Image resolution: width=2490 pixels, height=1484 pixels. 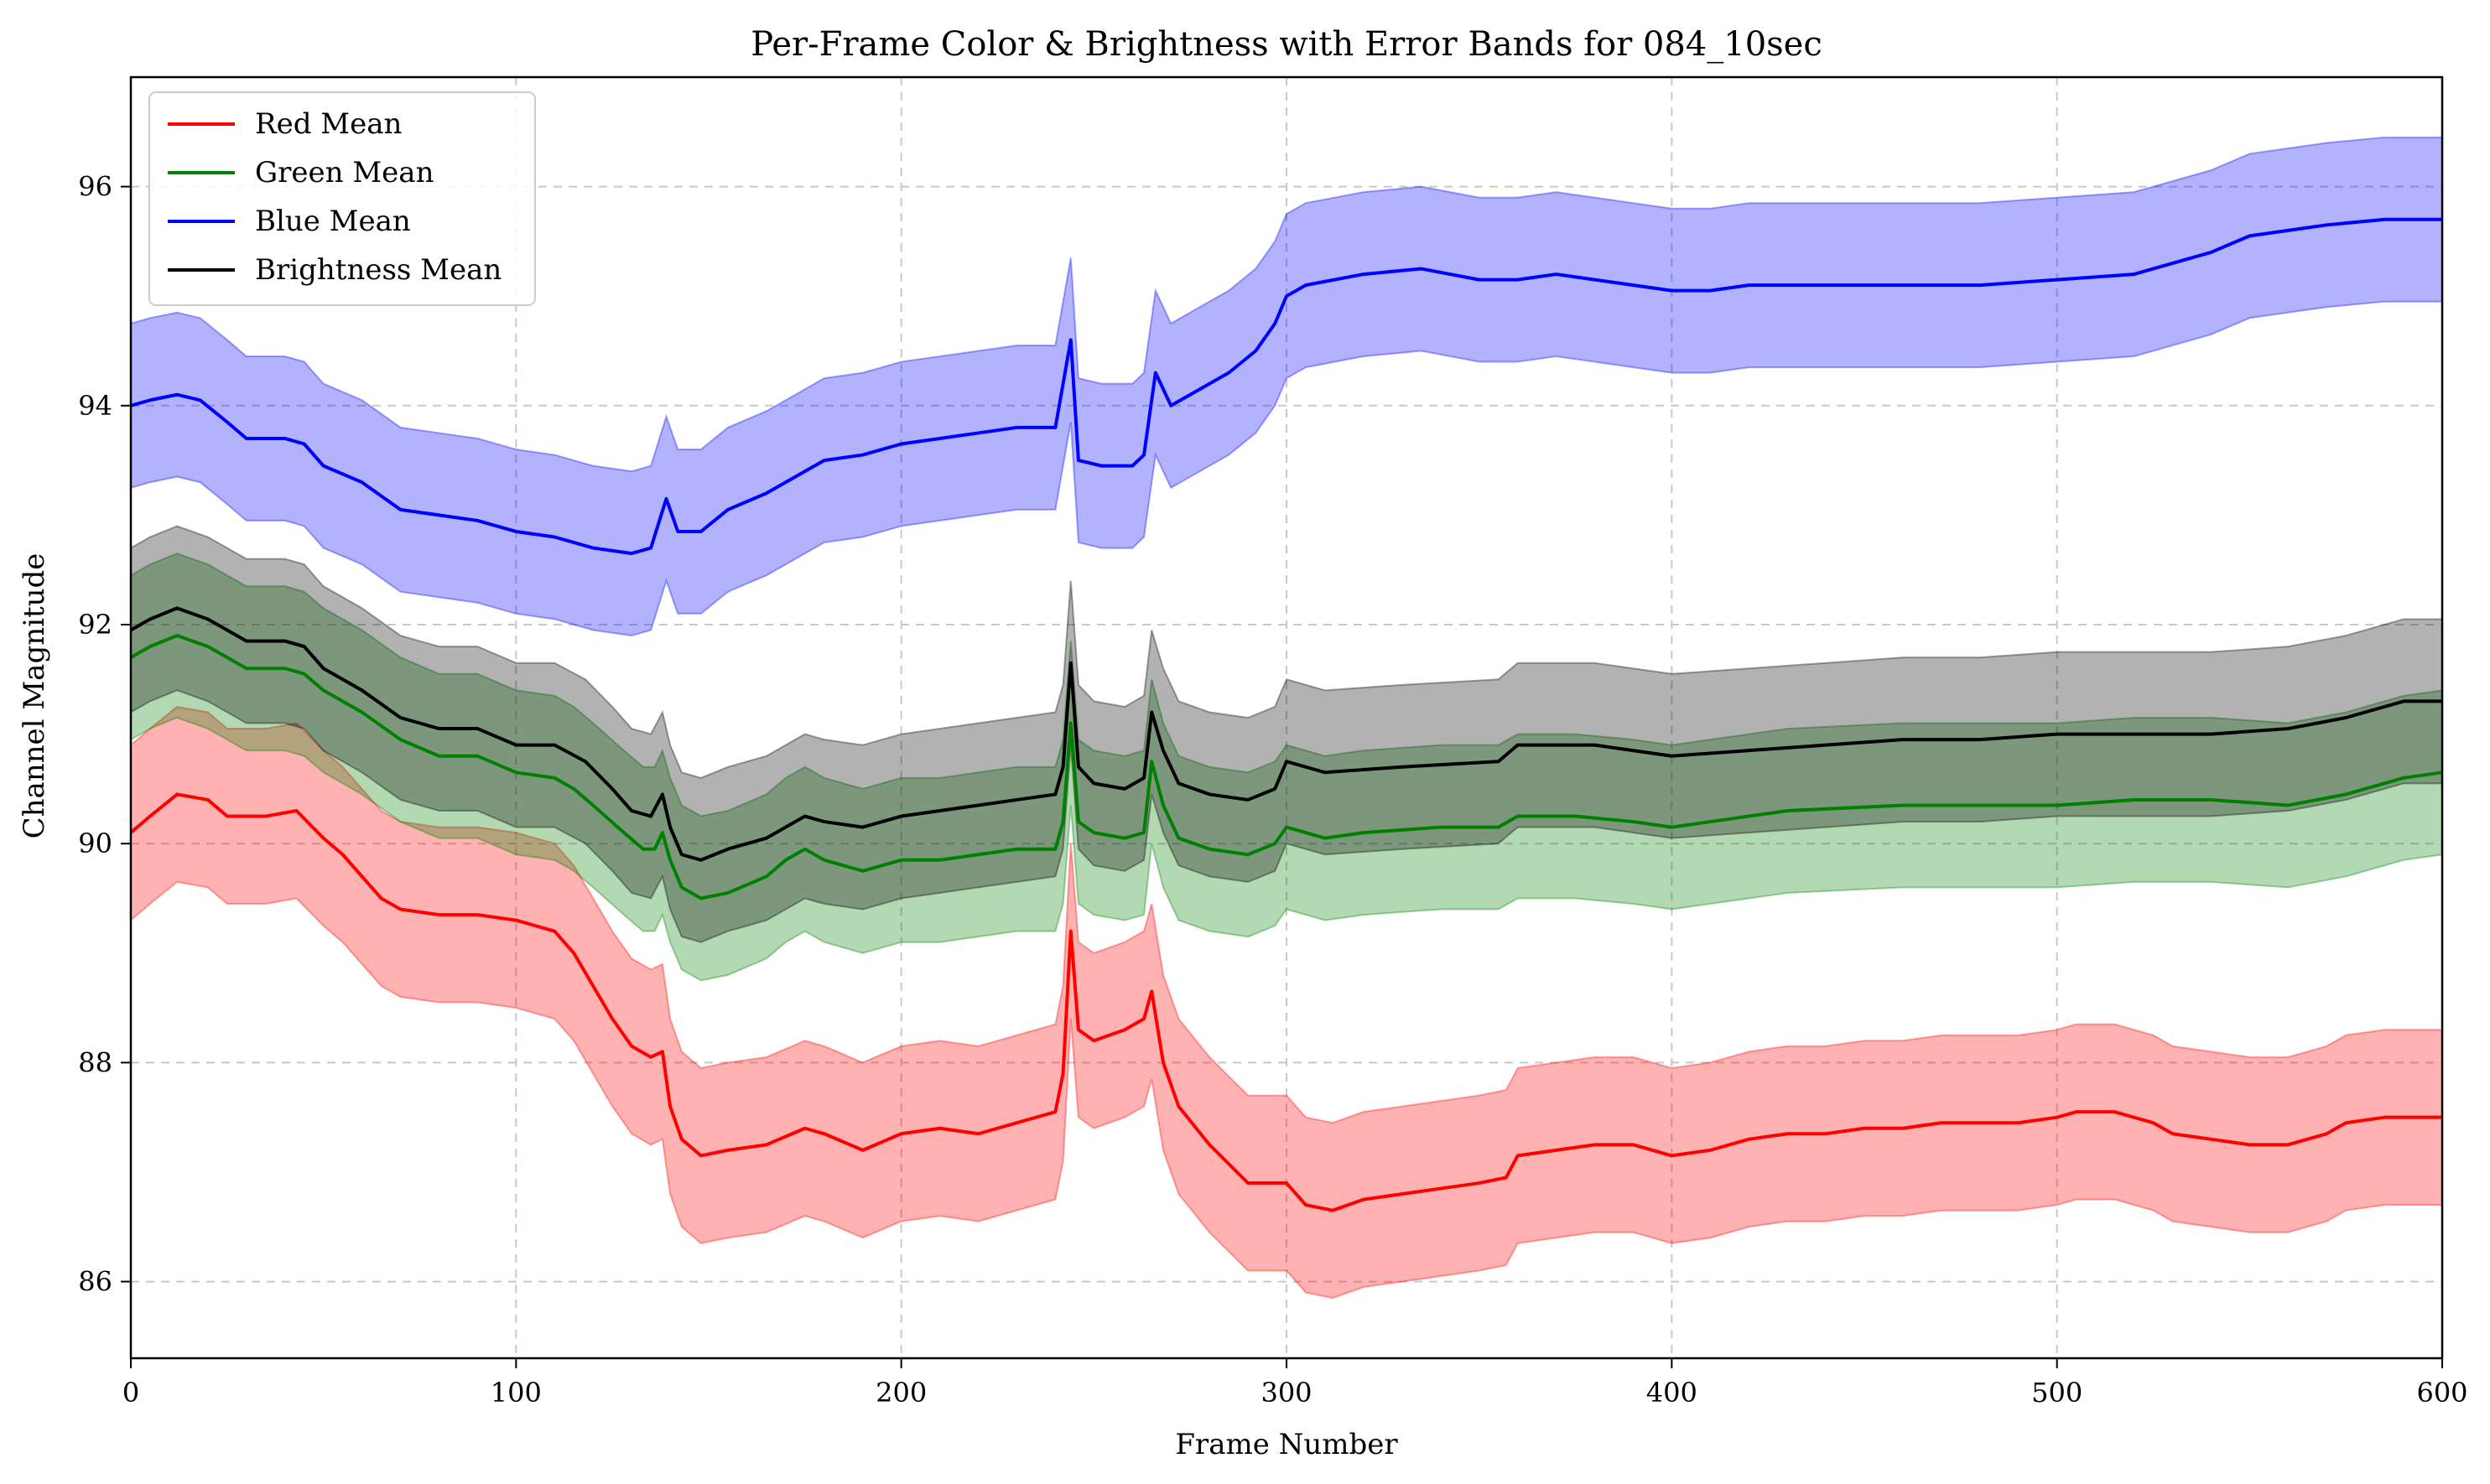 I want to click on y-tick-label: 86, so click(x=95, y=1282).